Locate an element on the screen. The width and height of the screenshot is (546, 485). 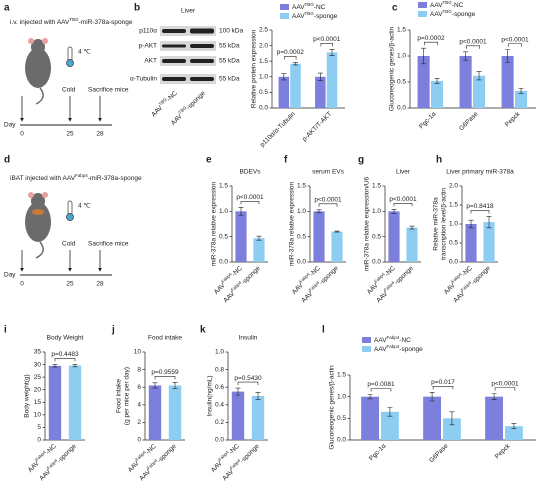
bands is located at coordinates (188, 54).